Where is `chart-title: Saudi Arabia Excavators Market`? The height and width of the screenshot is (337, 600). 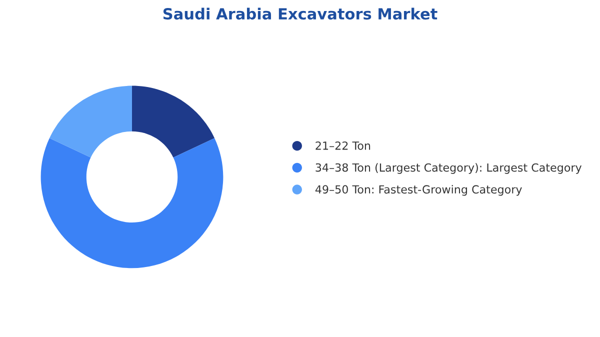
chart-title: Saudi Arabia Excavators Market is located at coordinates (300, 14).